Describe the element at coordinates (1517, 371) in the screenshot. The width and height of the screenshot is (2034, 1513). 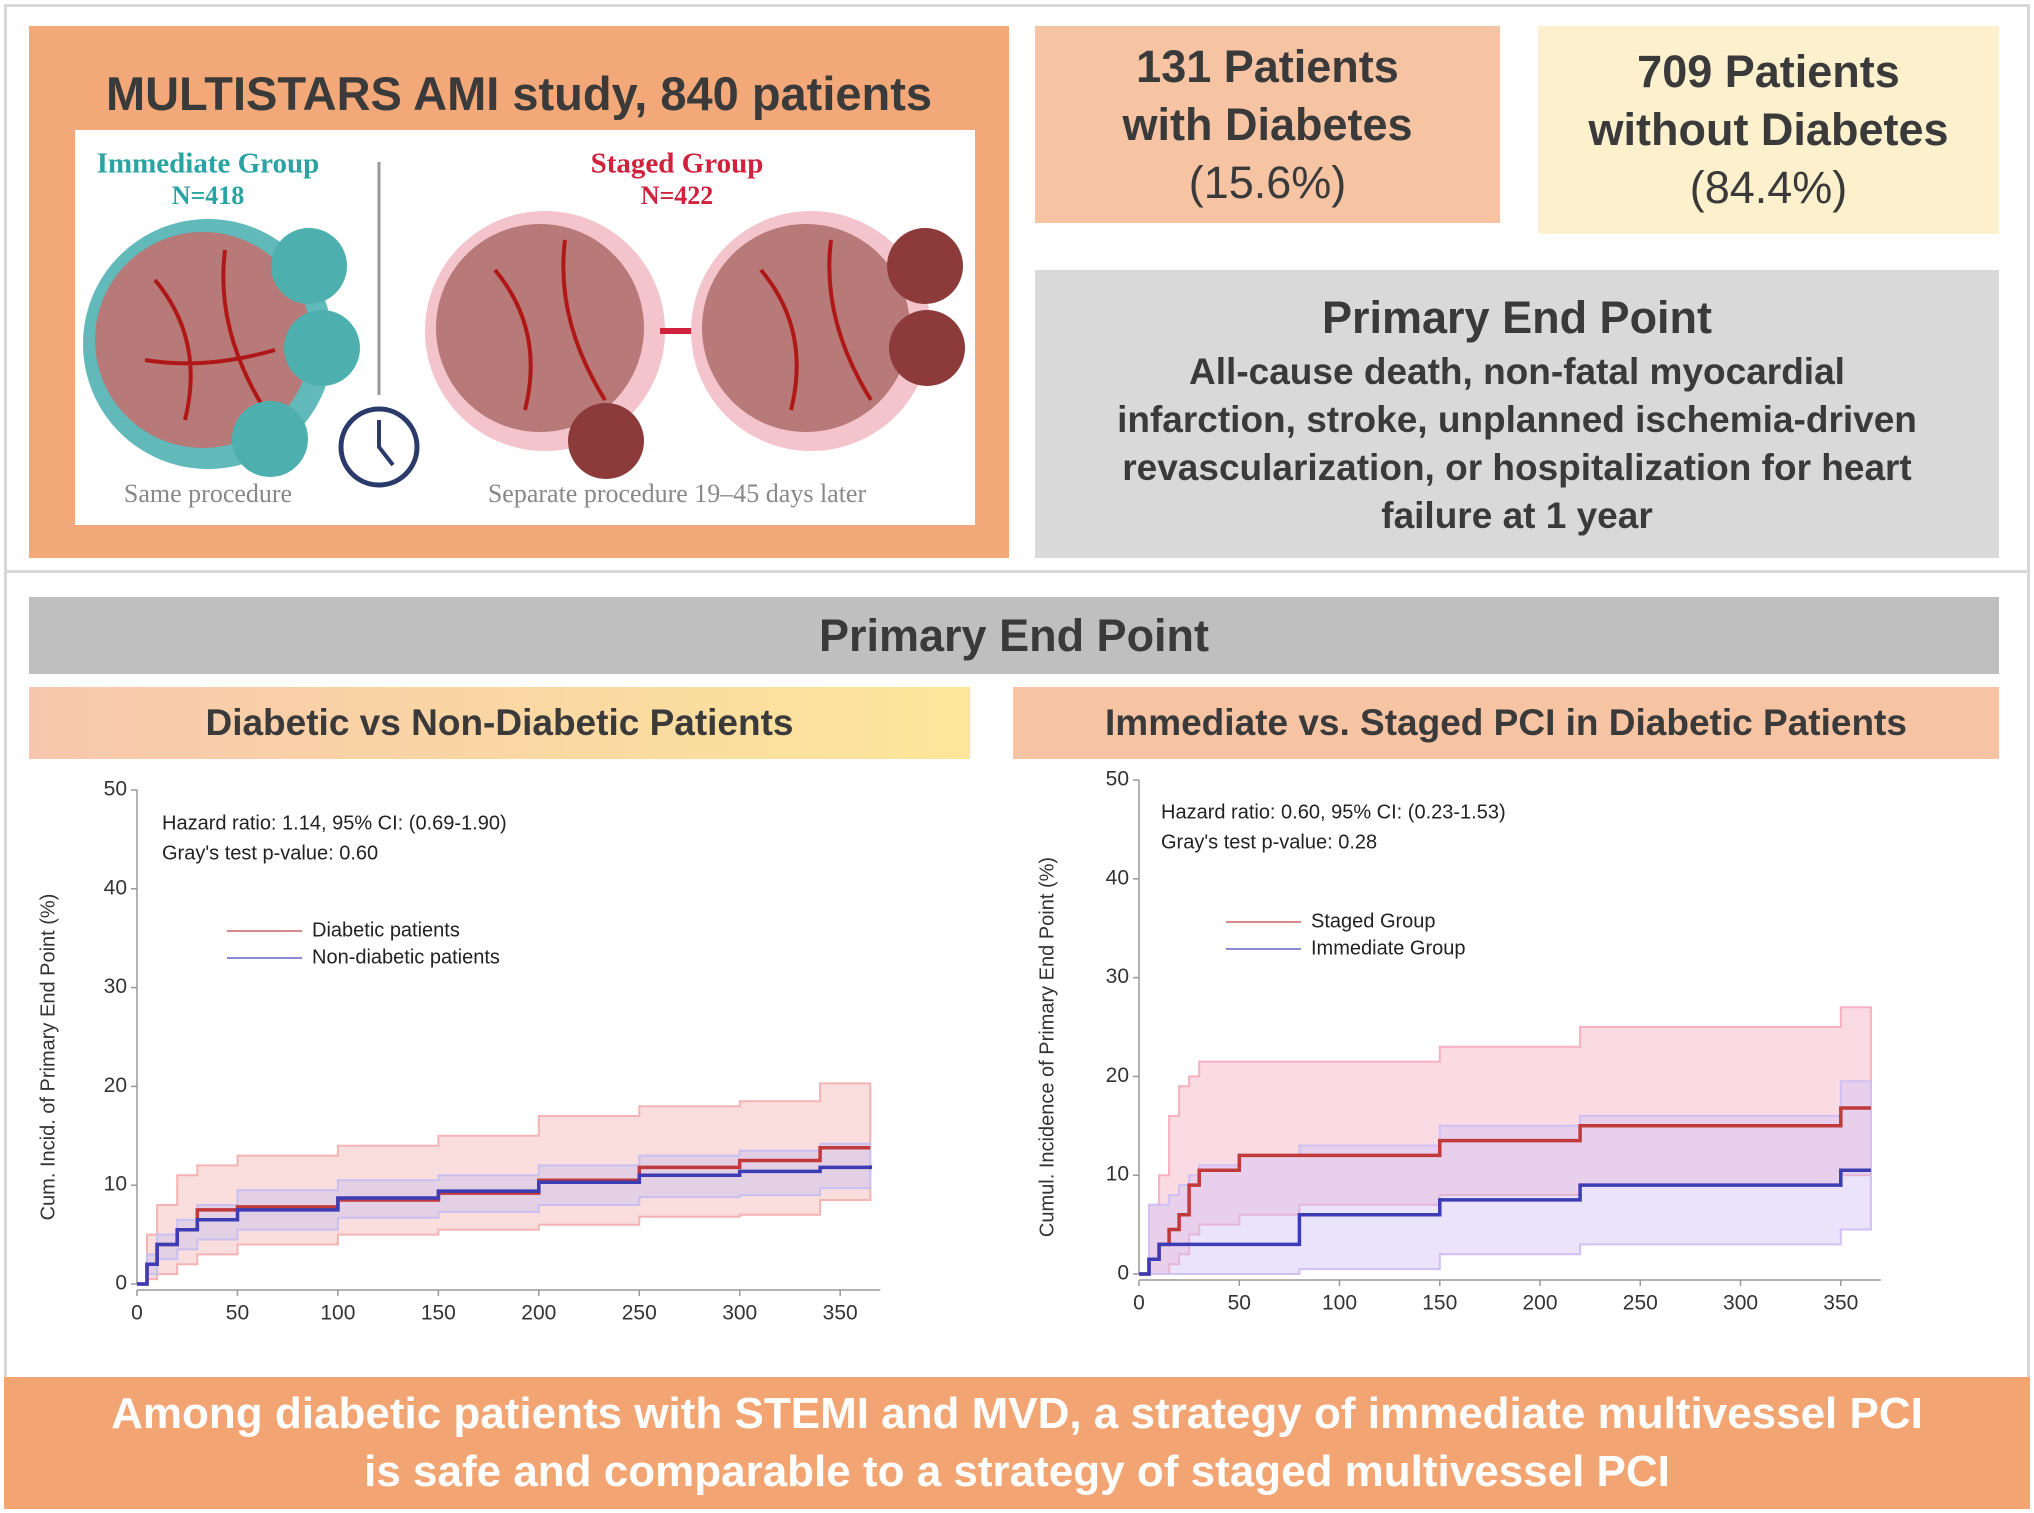
I see `endpoint-line: All-cause death, non-fatal myocardial` at that location.